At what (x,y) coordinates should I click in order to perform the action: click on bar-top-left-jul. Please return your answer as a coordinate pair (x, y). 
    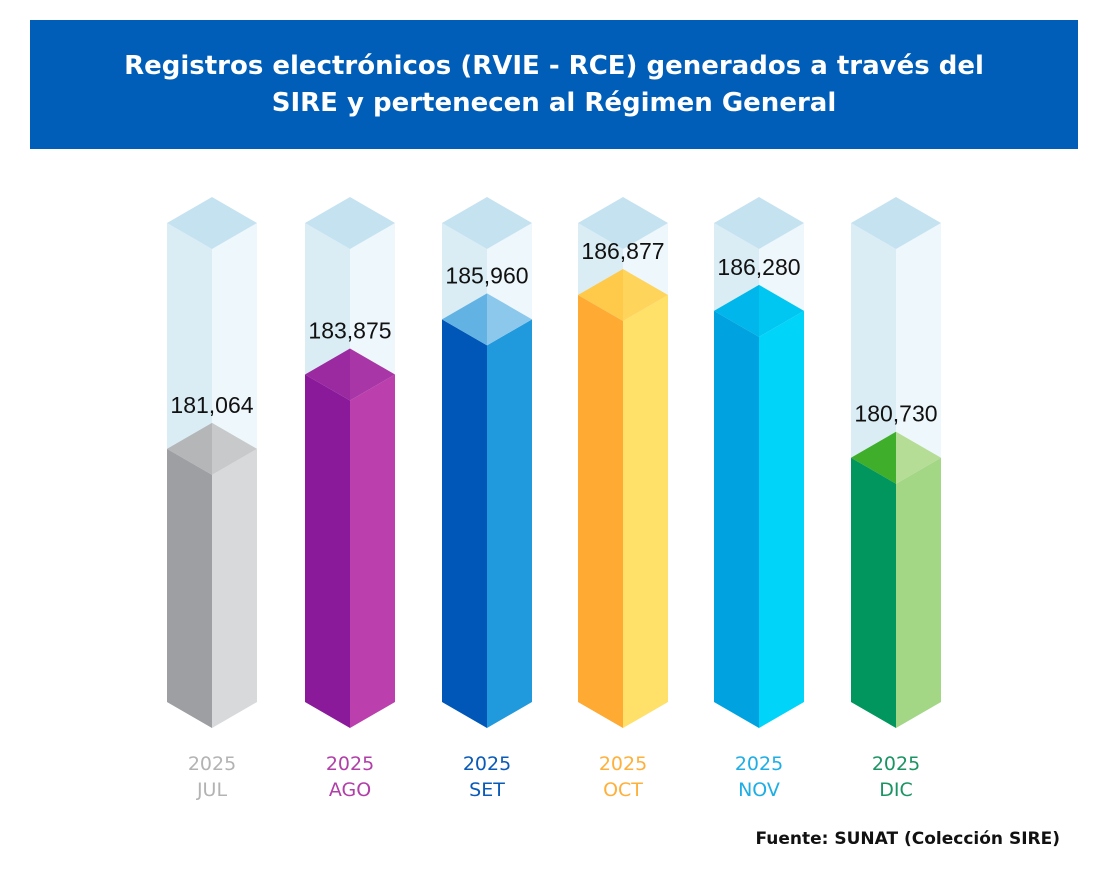
    Looking at the image, I should click on (189, 448).